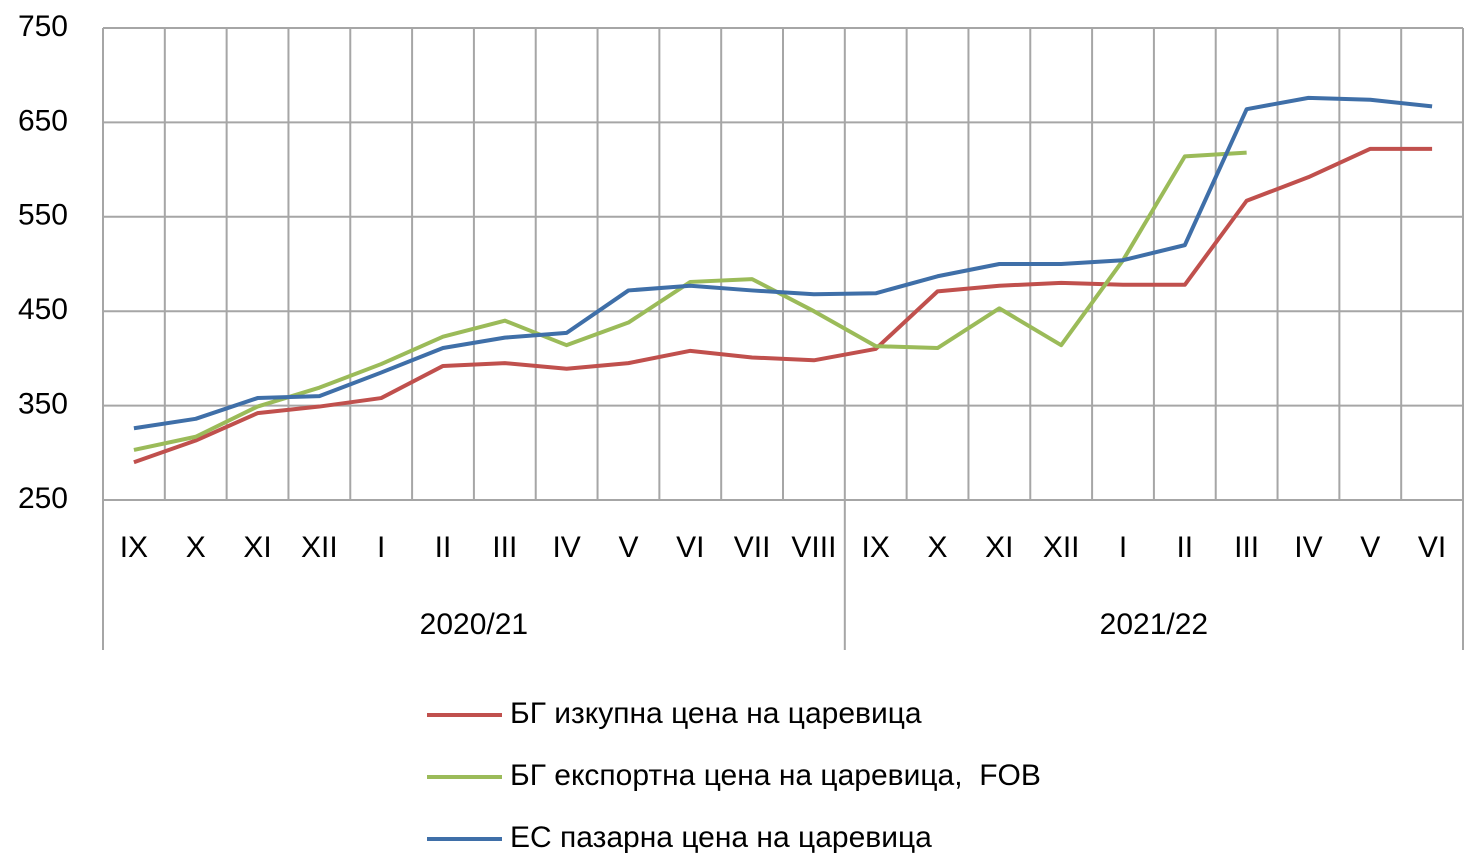 The width and height of the screenshot is (1466, 860). I want to click on x-tick-label: VII, so click(752, 547).